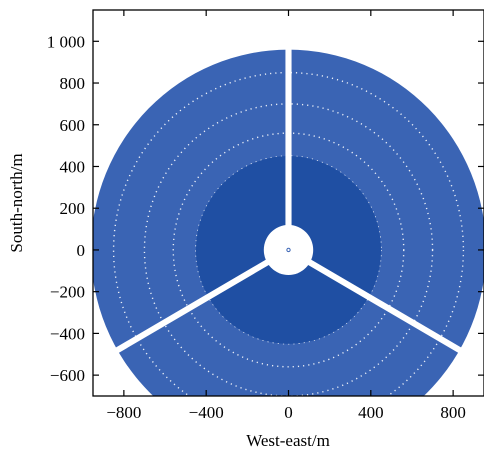  Describe the element at coordinates (288, 440) in the screenshot. I see `x-axis-label: West-east/m` at that location.